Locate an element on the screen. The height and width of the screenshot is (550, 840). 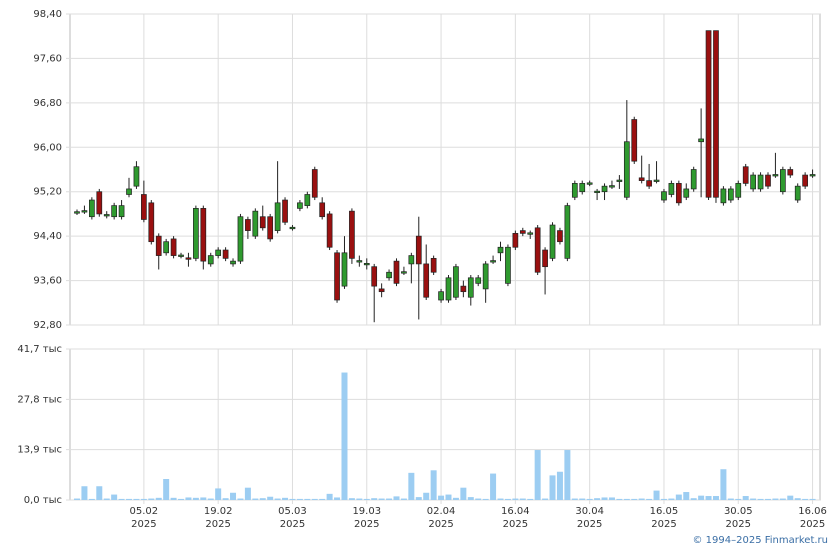
y-tick-label: 93,60 is located at coordinates (47, 281).